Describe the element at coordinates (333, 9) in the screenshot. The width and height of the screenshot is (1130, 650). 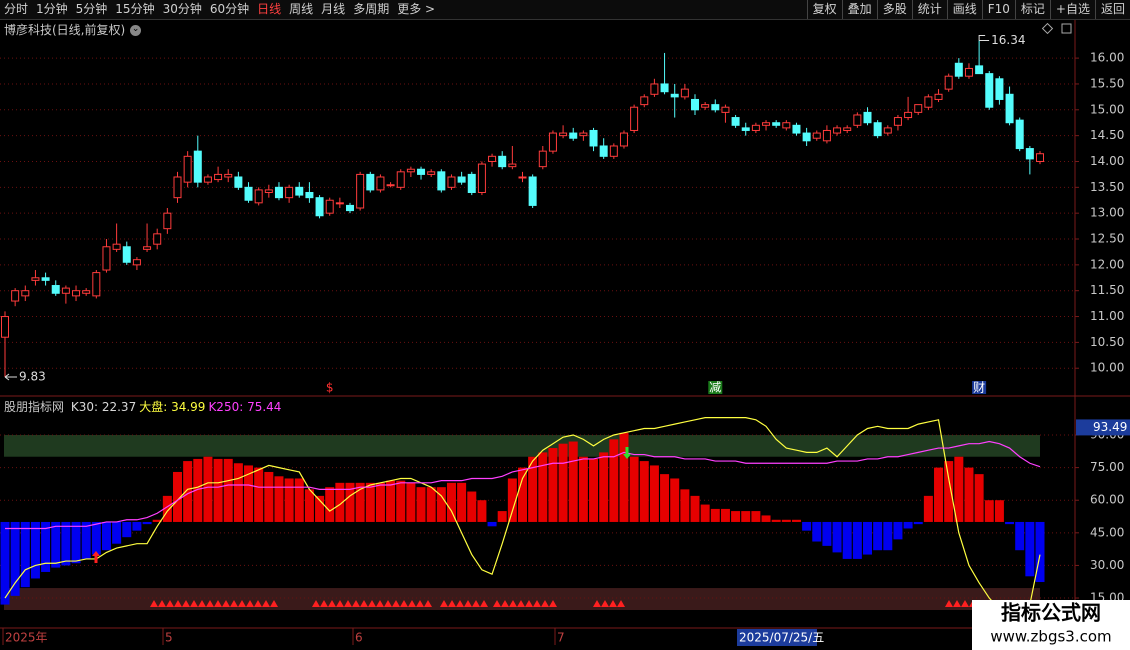
I see `period-tab: 月线` at that location.